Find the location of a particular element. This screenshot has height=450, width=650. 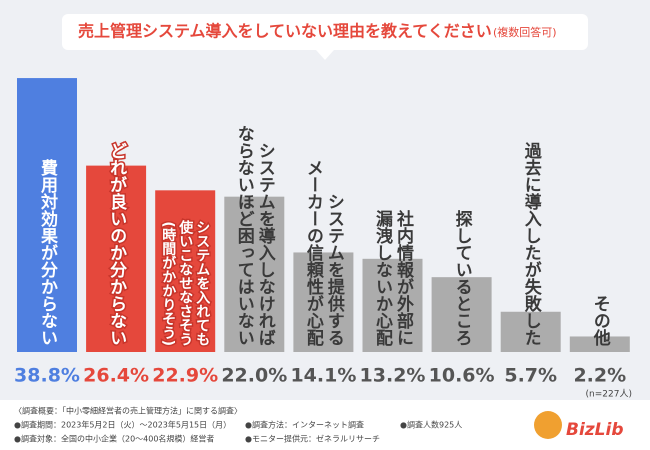

category-label: 探しているところ is located at coordinates (462, 277).